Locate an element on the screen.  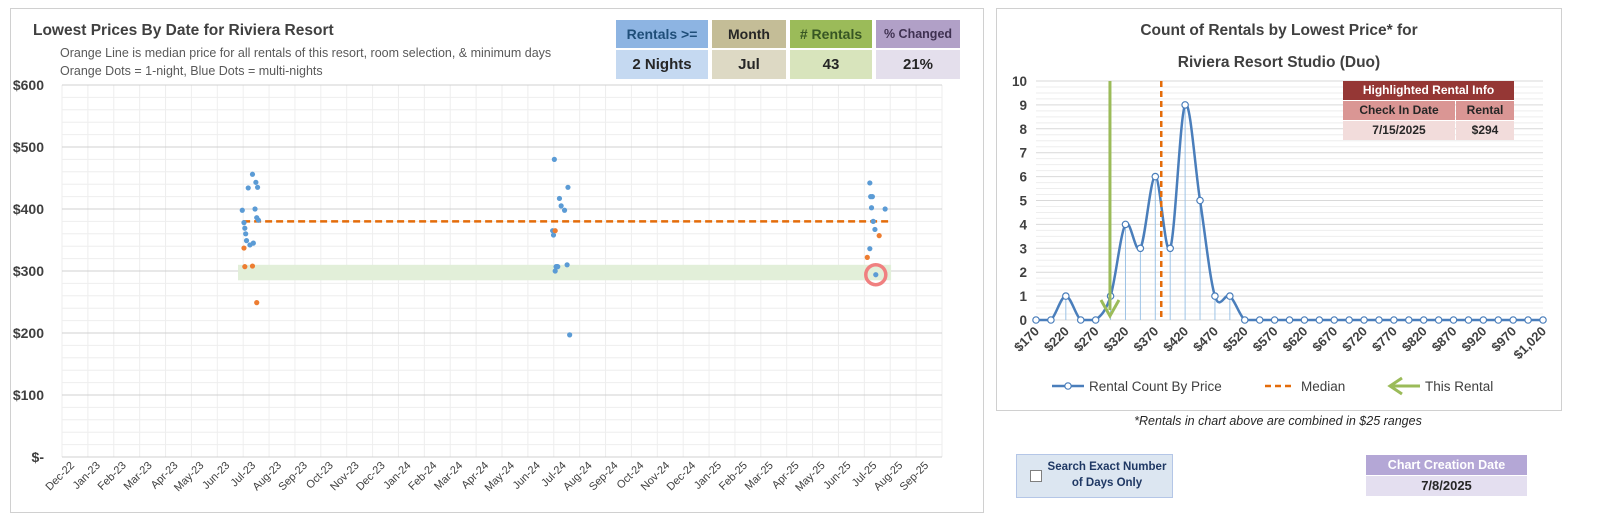
y-tick-label: $400 is located at coordinates (28, 209).